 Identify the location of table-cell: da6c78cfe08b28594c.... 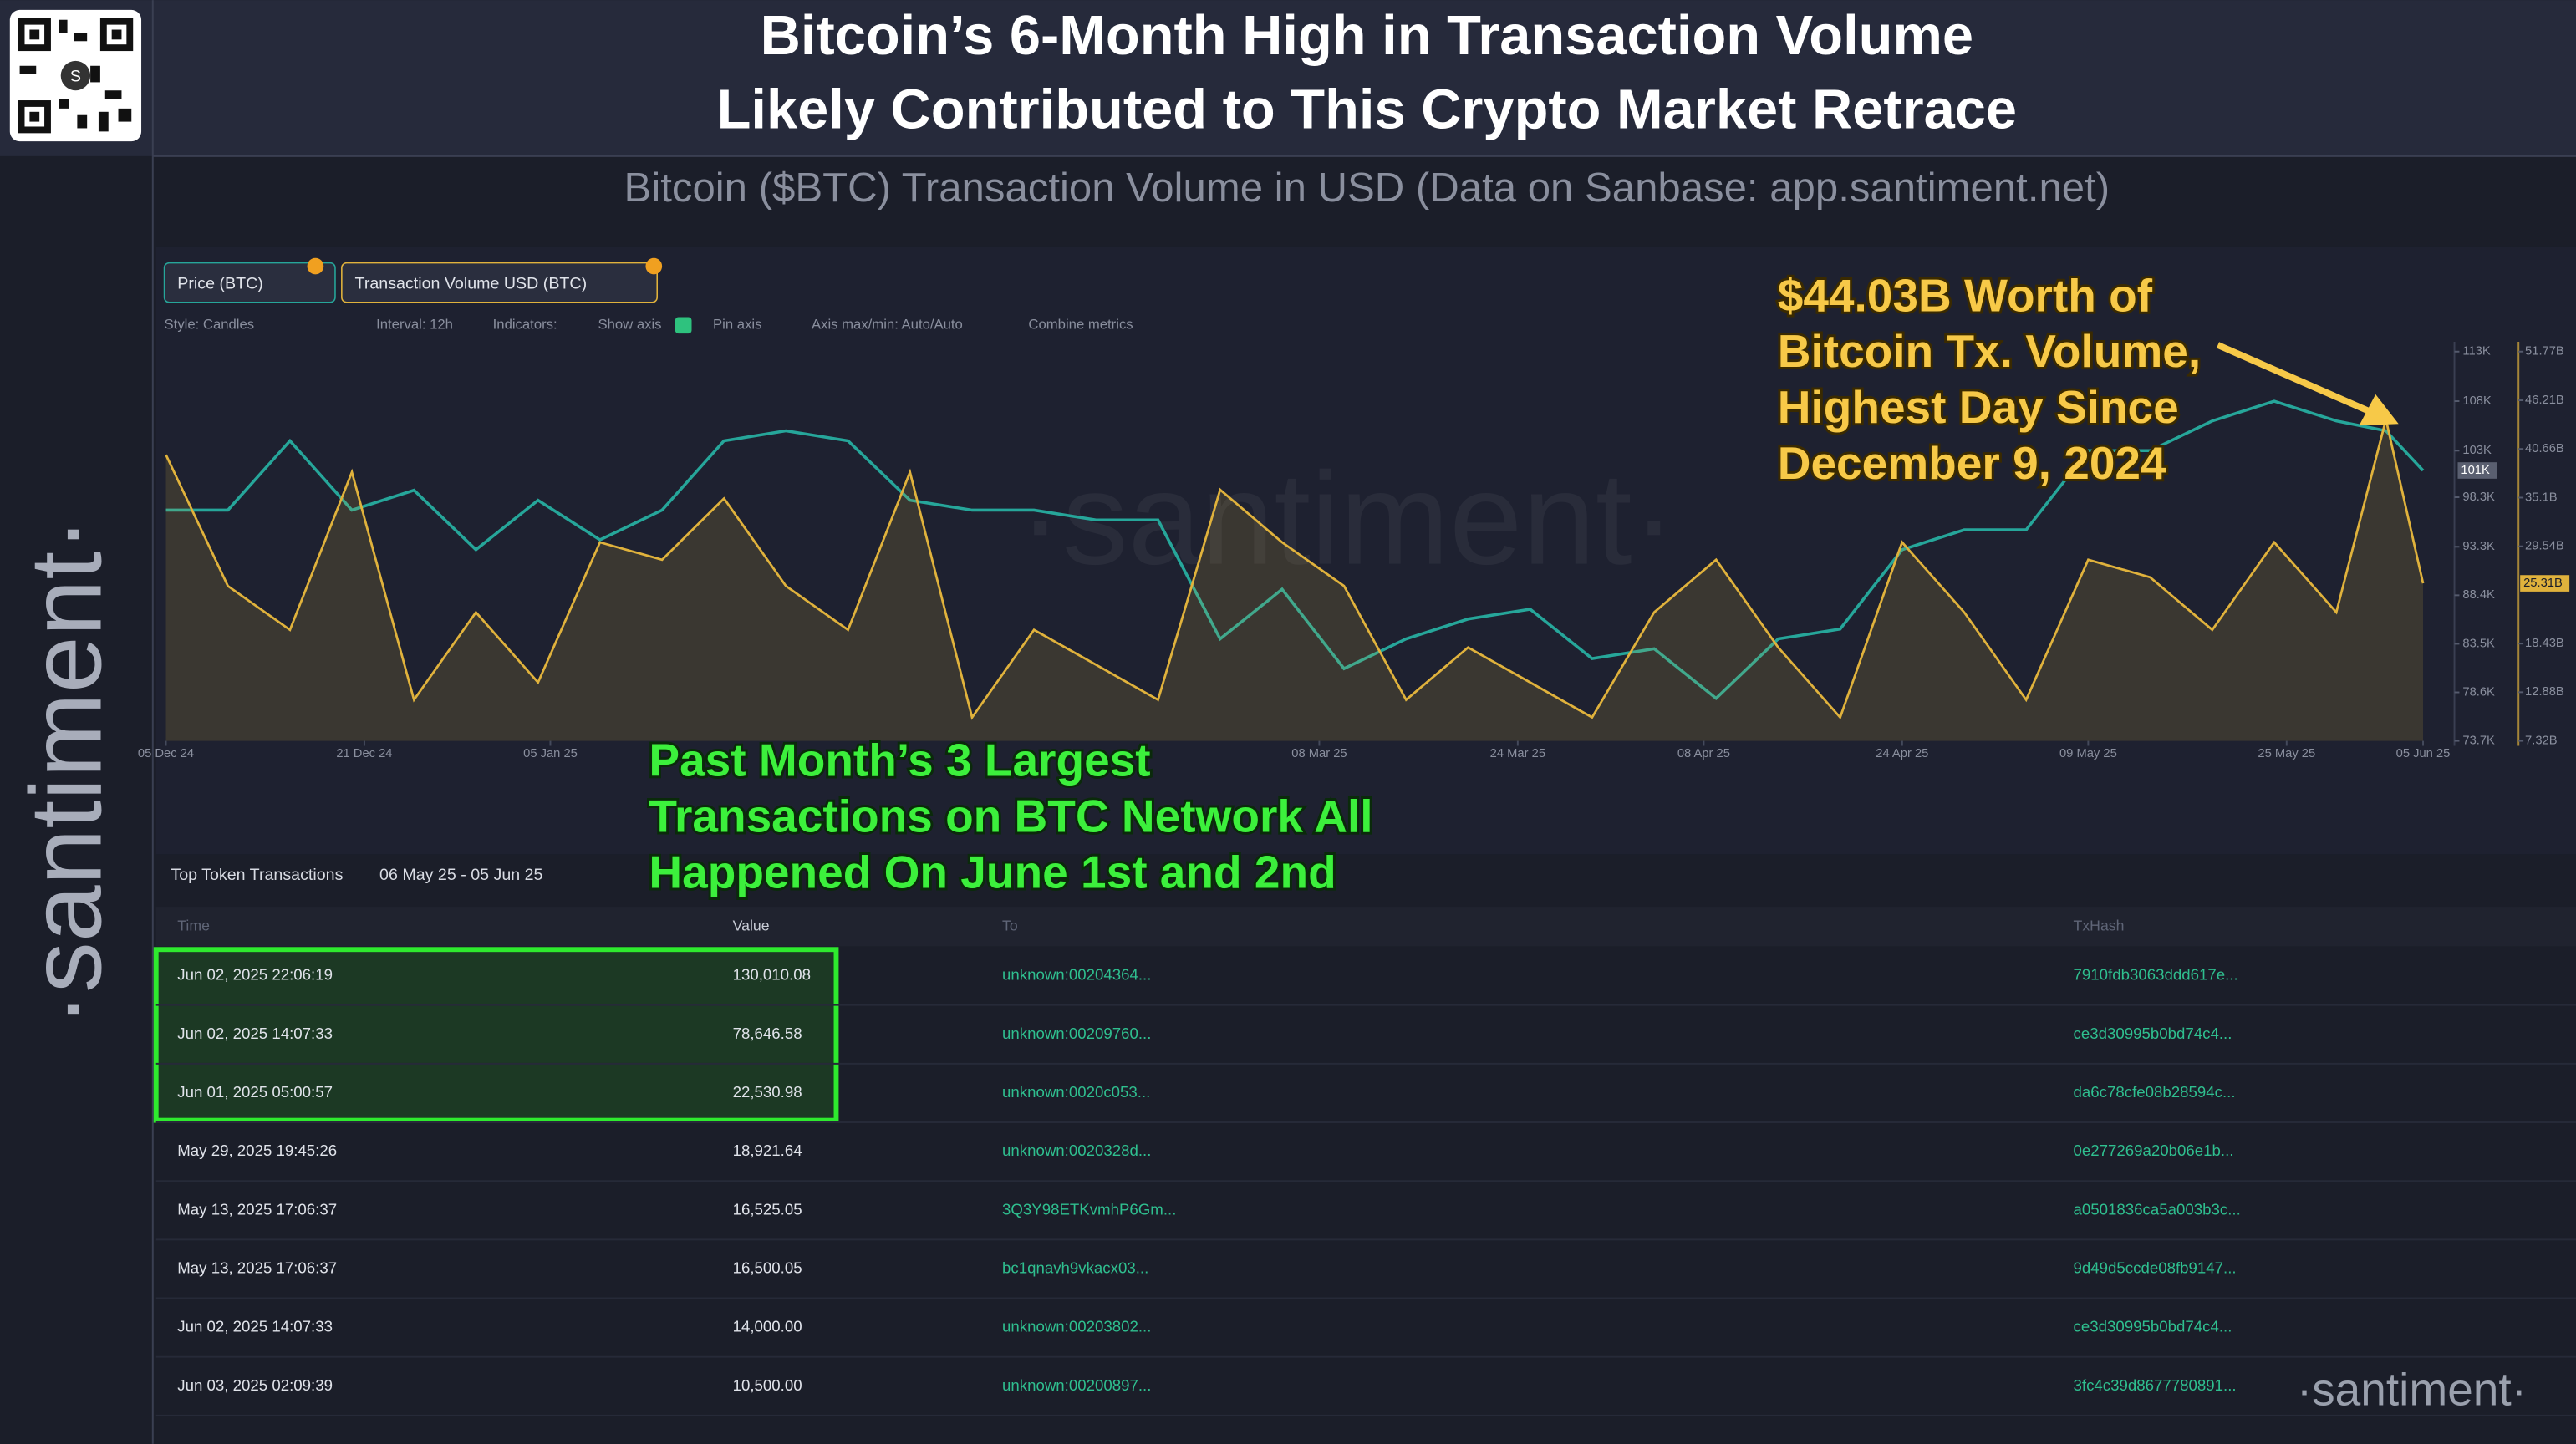
(2155, 1092).